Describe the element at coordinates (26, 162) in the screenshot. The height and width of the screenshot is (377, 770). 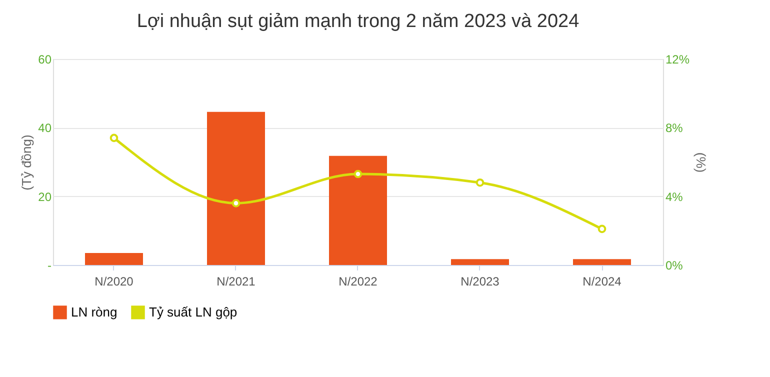
I see `y-axis-title: (Tỷ đồng)` at that location.